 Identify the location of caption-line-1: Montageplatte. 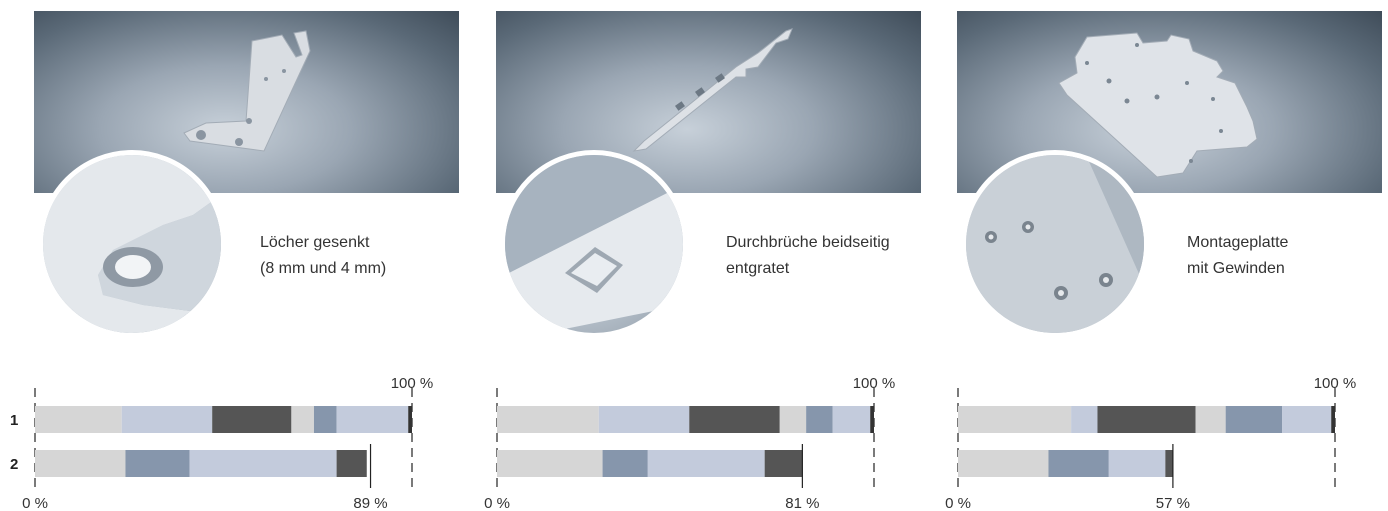
(1238, 242).